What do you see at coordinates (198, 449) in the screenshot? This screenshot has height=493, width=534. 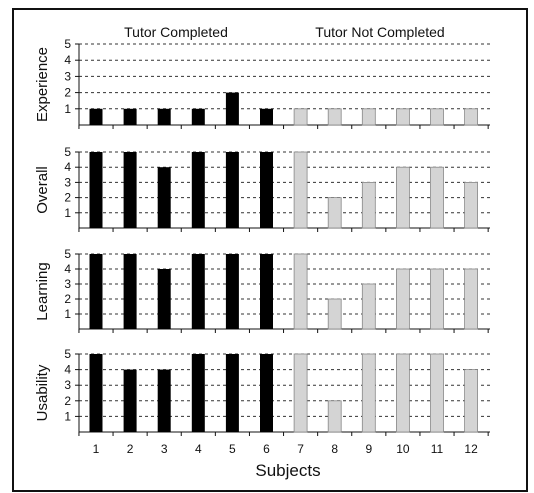 I see `x-tick-label: 4` at bounding box center [198, 449].